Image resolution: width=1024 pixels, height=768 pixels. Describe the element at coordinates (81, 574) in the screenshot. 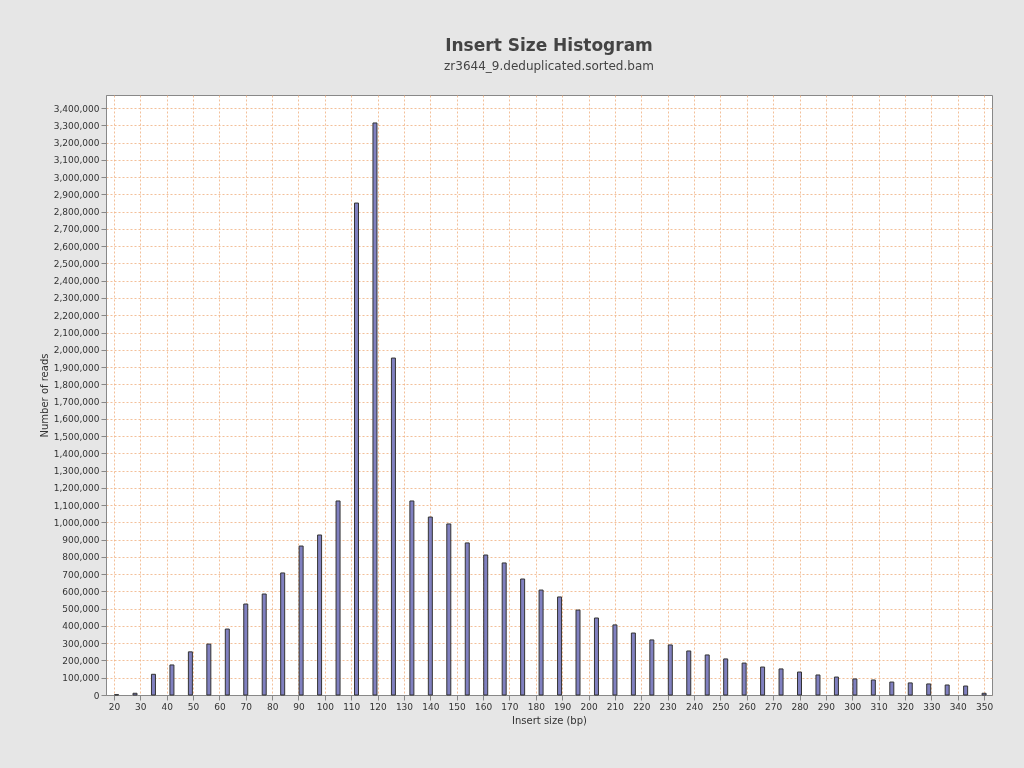

I see `y-tick-label: 700,000` at that location.